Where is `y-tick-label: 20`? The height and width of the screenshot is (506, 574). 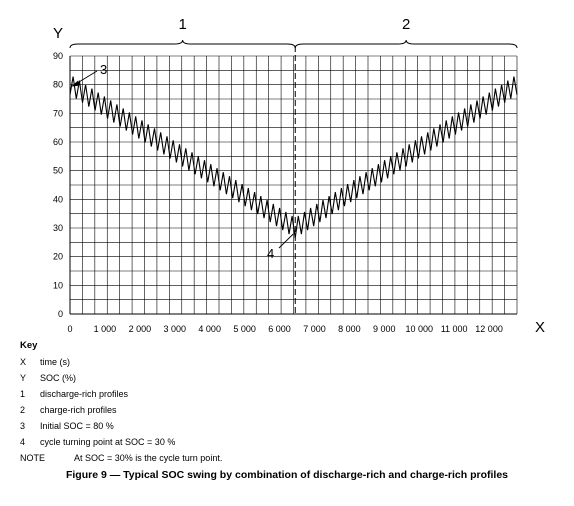 y-tick-label: 20 is located at coordinates (58, 257).